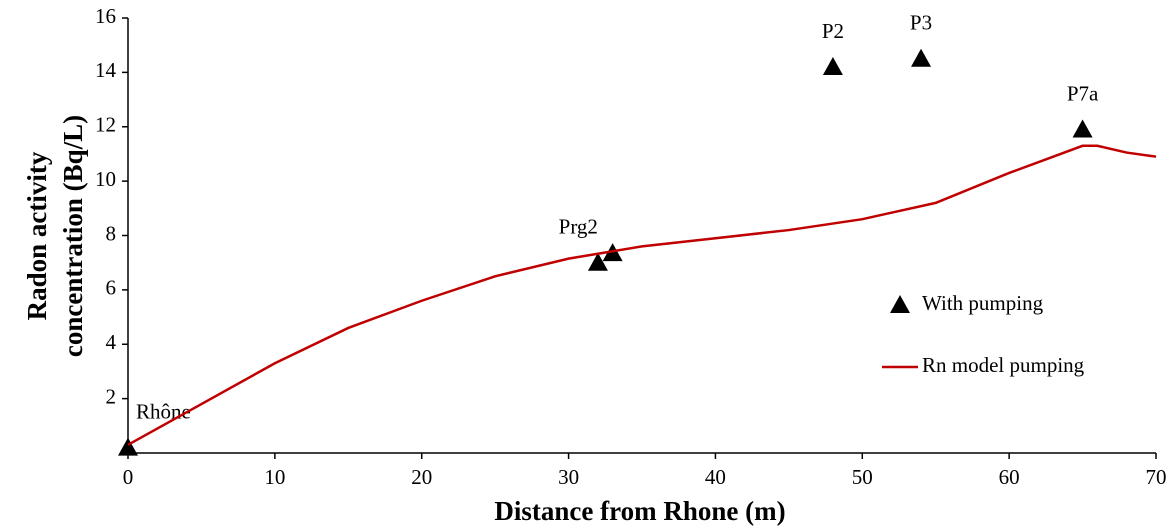  Describe the element at coordinates (274, 477) in the screenshot. I see `x-tick-label: 10` at that location.